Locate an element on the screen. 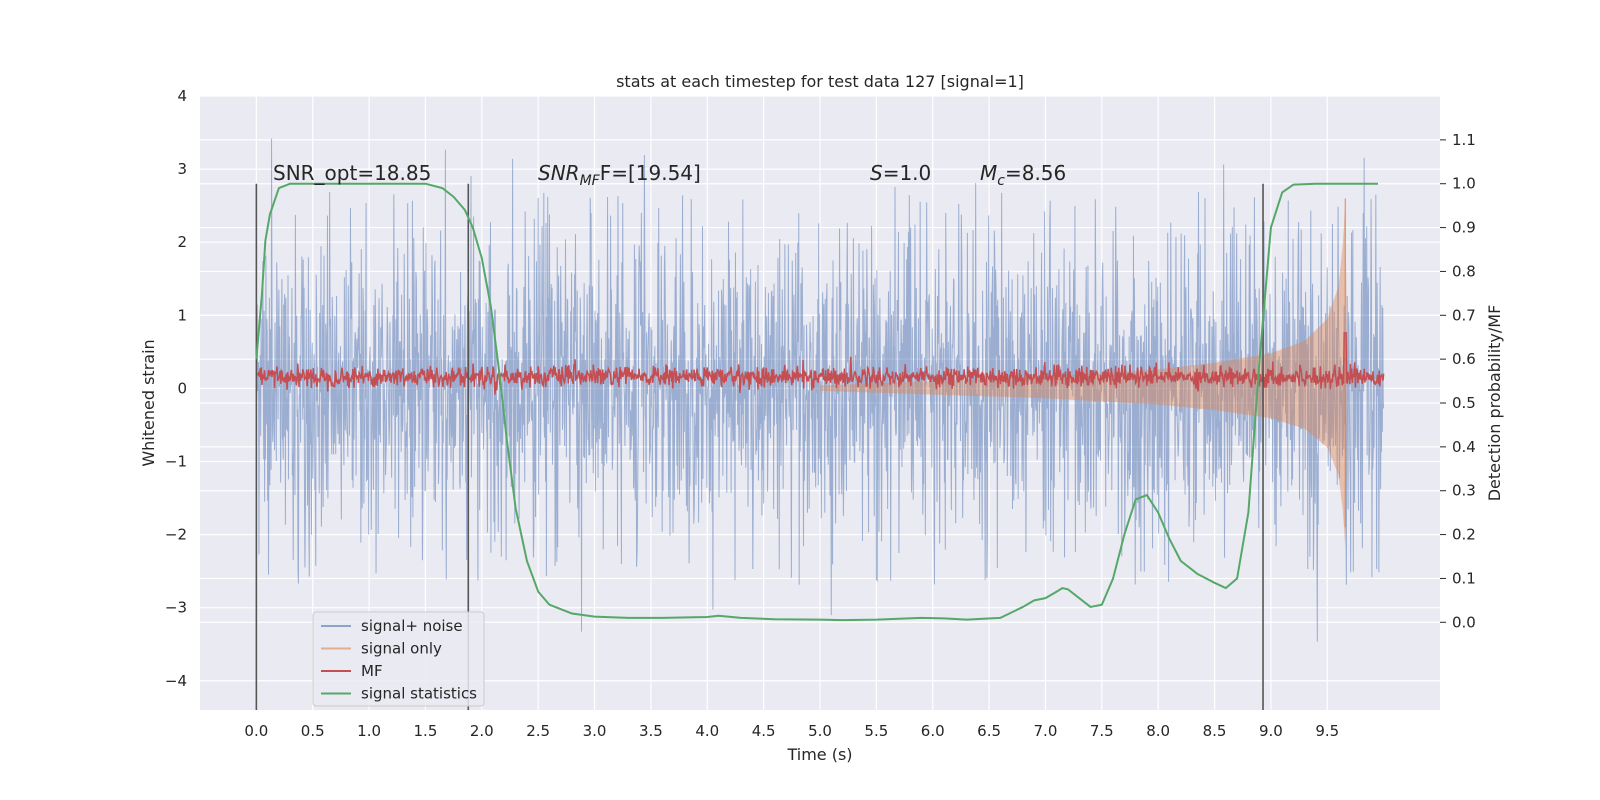  legend-label: signal only is located at coordinates (401, 649).